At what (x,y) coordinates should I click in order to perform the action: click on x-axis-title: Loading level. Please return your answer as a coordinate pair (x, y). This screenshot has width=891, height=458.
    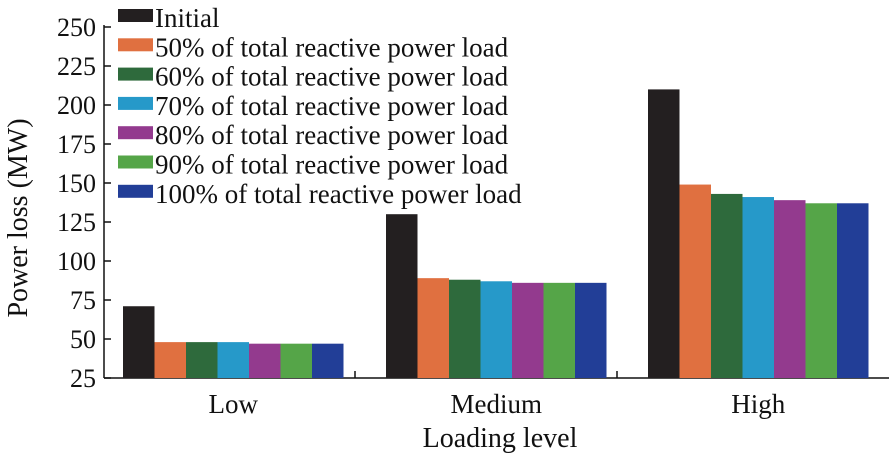
    Looking at the image, I should click on (500, 438).